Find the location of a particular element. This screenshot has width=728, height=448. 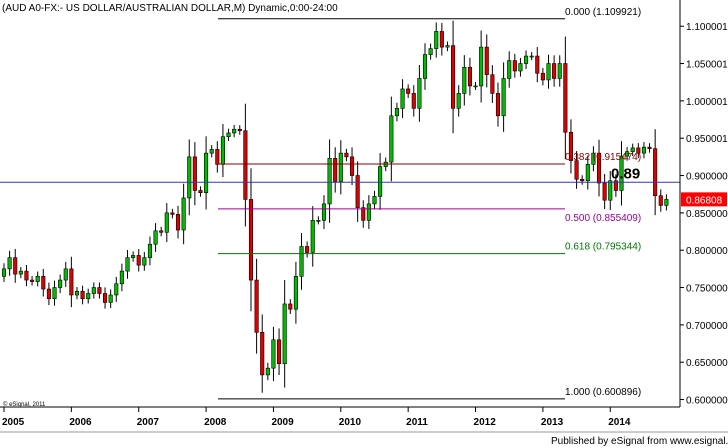

y-tick-label: 0.800000 is located at coordinates (707, 251).